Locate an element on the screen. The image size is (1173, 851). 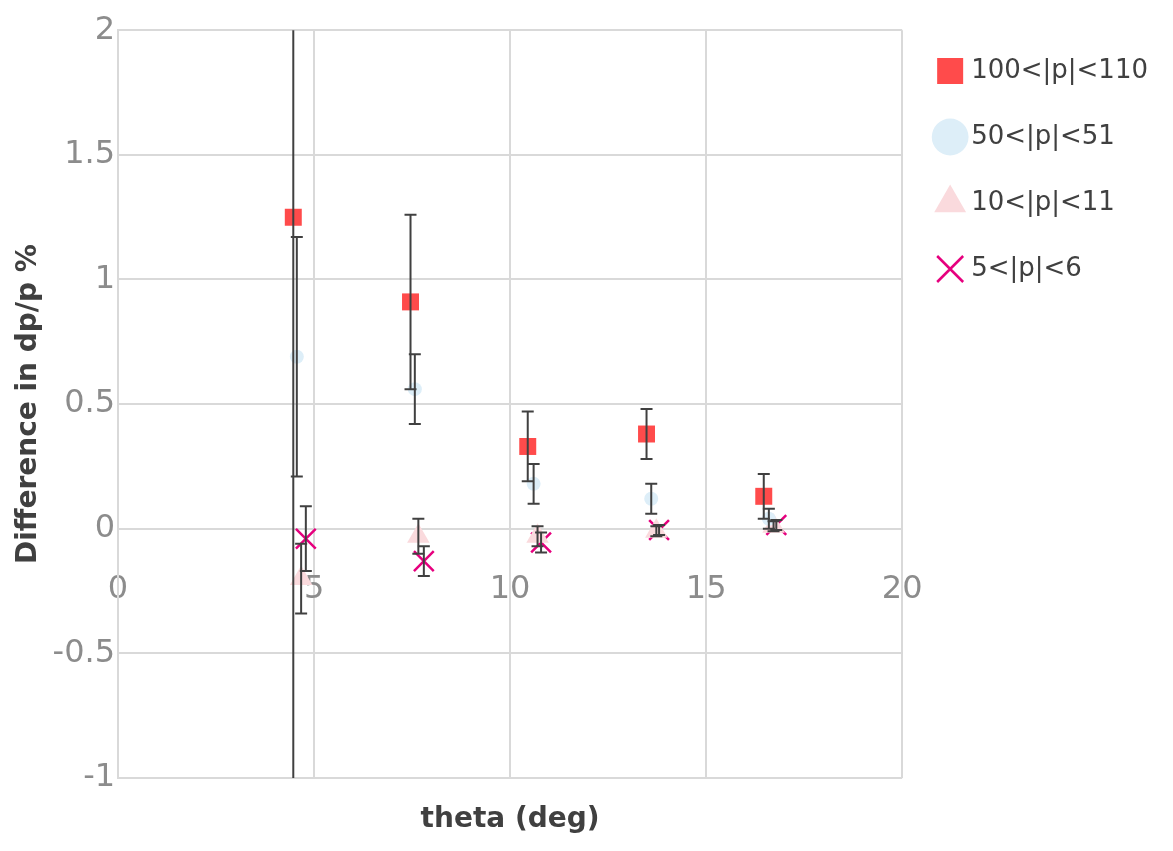
x-tick-label: 10 is located at coordinates (510, 587).